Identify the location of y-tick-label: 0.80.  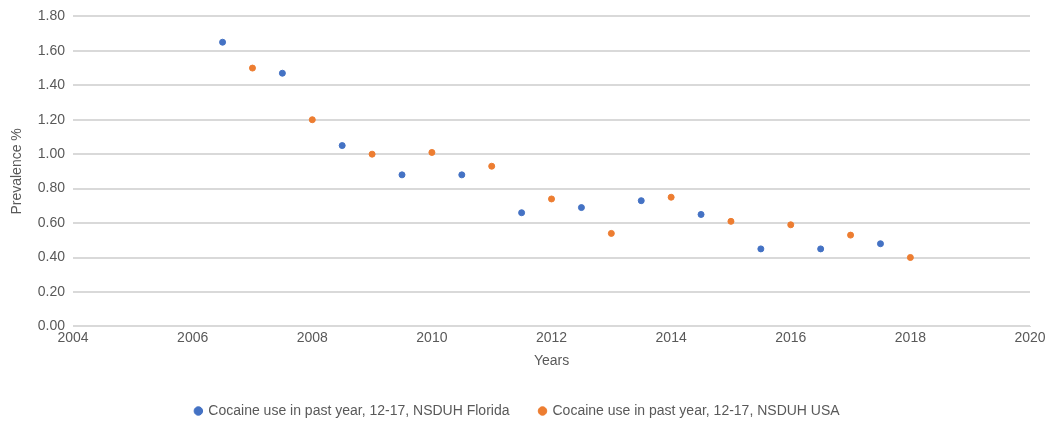
(51, 187).